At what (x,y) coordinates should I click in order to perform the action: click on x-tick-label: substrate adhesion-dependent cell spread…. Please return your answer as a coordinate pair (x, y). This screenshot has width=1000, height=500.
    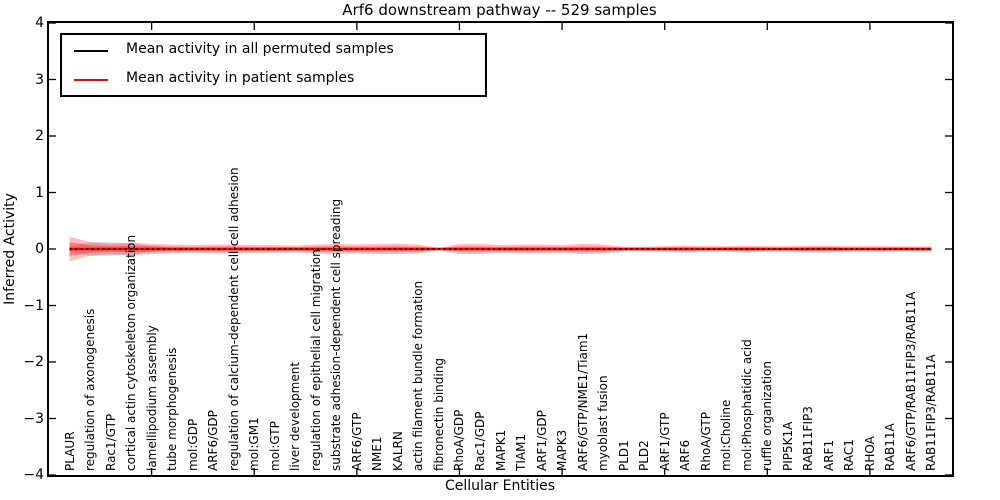
    Looking at the image, I should click on (336, 334).